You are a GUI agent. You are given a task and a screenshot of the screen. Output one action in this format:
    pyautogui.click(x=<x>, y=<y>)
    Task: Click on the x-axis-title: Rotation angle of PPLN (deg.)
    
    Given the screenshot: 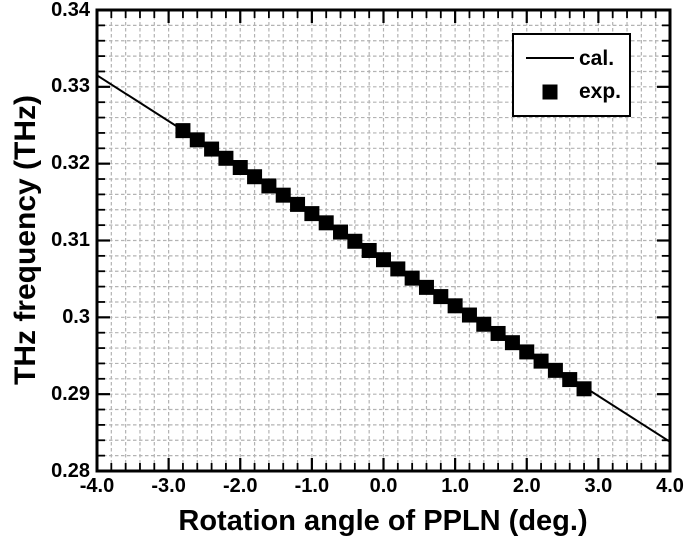 What is the action you would take?
    pyautogui.click(x=383, y=521)
    